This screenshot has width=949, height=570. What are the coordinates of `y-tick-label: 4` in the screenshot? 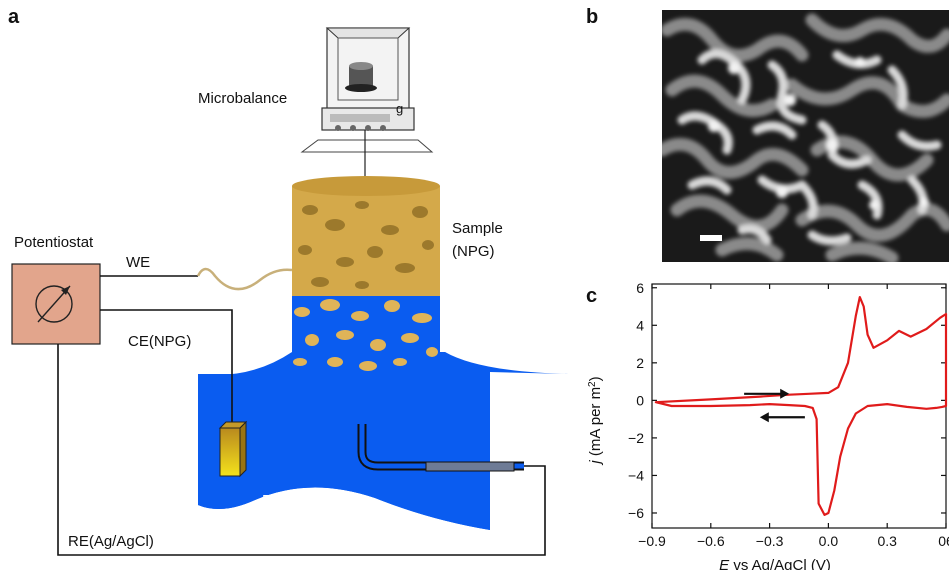 It's located at (640, 325).